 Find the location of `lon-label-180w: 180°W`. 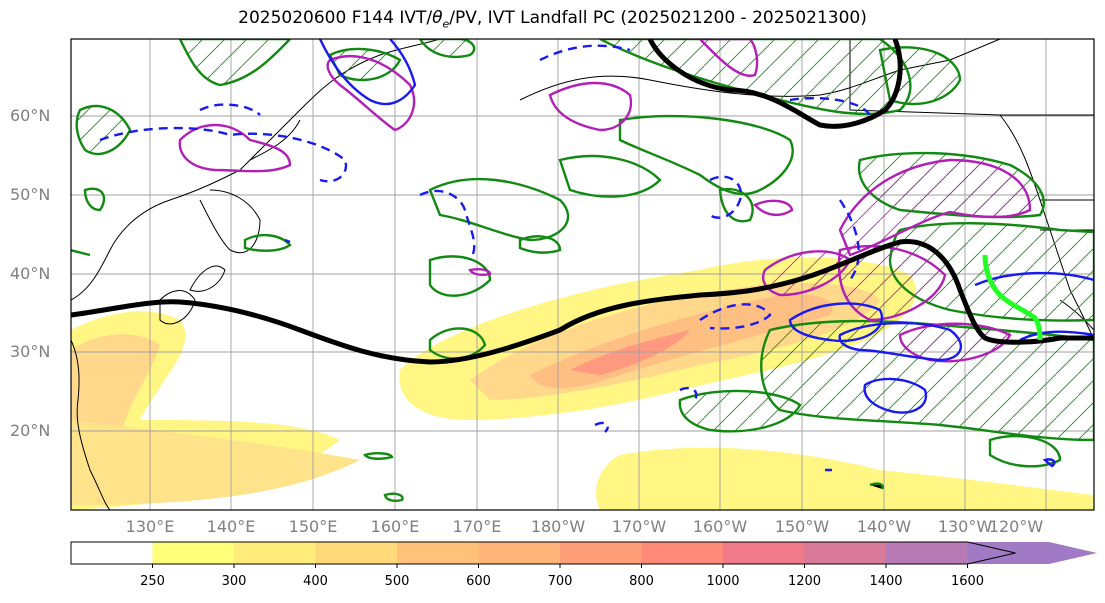

lon-label-180w: 180°W is located at coordinates (558, 526).